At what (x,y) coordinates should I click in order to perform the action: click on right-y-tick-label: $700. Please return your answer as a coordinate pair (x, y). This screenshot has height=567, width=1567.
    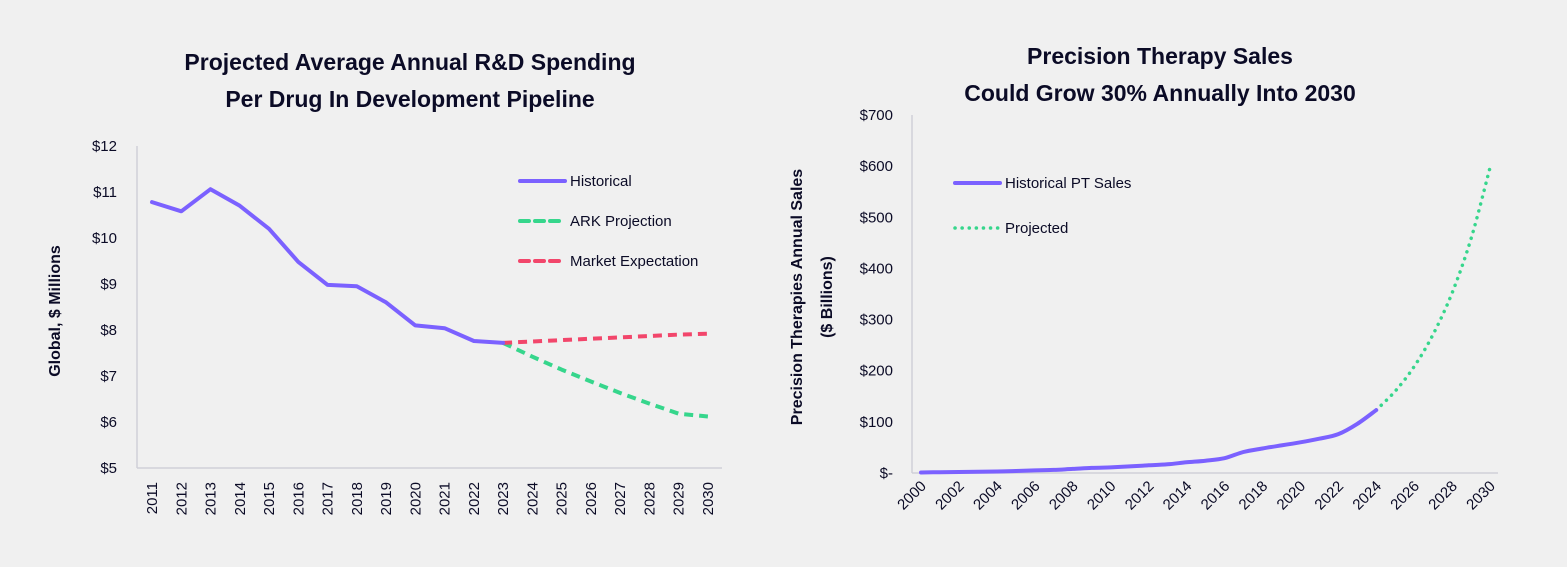
    Looking at the image, I should click on (876, 115).